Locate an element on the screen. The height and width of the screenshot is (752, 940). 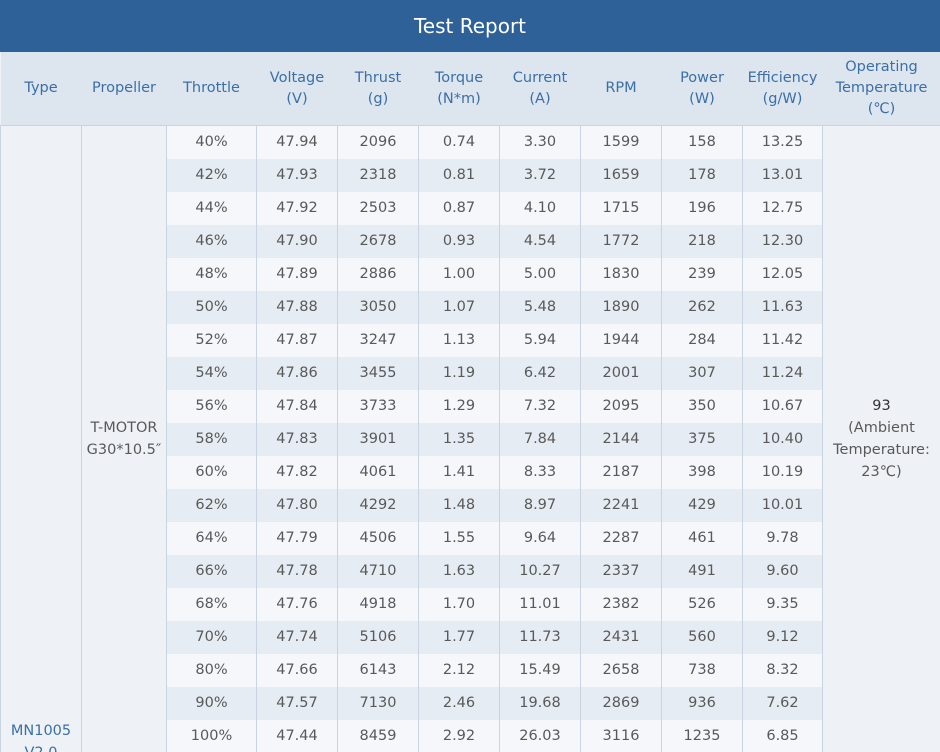
data-cell: 2431 is located at coordinates (621, 637).